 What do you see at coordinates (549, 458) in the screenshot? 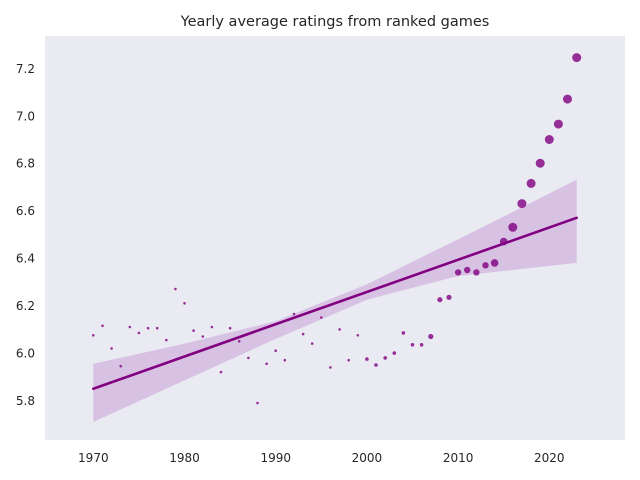
I see `x-tick-label: 2020` at bounding box center [549, 458].